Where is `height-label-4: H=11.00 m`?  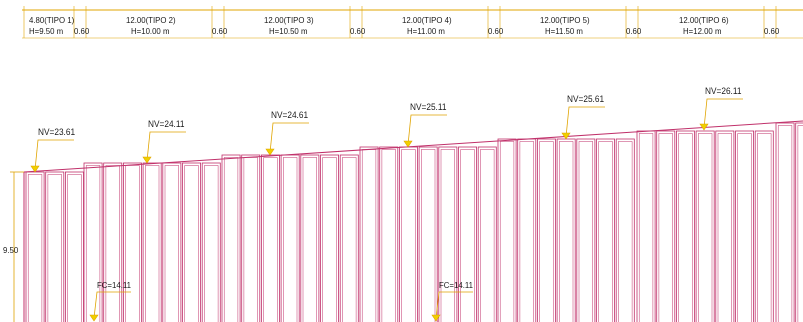
height-label-4: H=11.00 m is located at coordinates (426, 31).